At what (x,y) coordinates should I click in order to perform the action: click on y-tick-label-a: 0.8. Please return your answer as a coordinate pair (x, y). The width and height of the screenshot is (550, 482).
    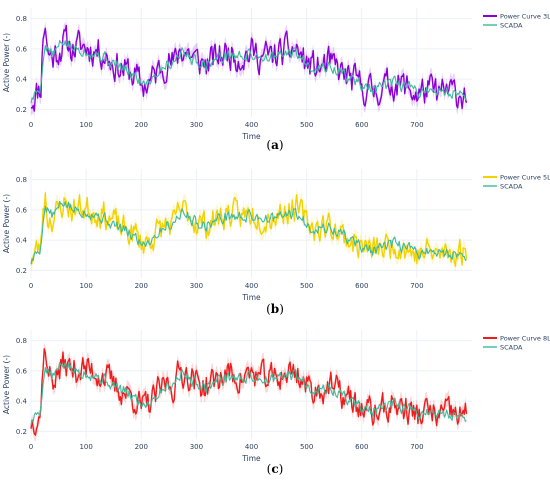
    Looking at the image, I should click on (21, 19).